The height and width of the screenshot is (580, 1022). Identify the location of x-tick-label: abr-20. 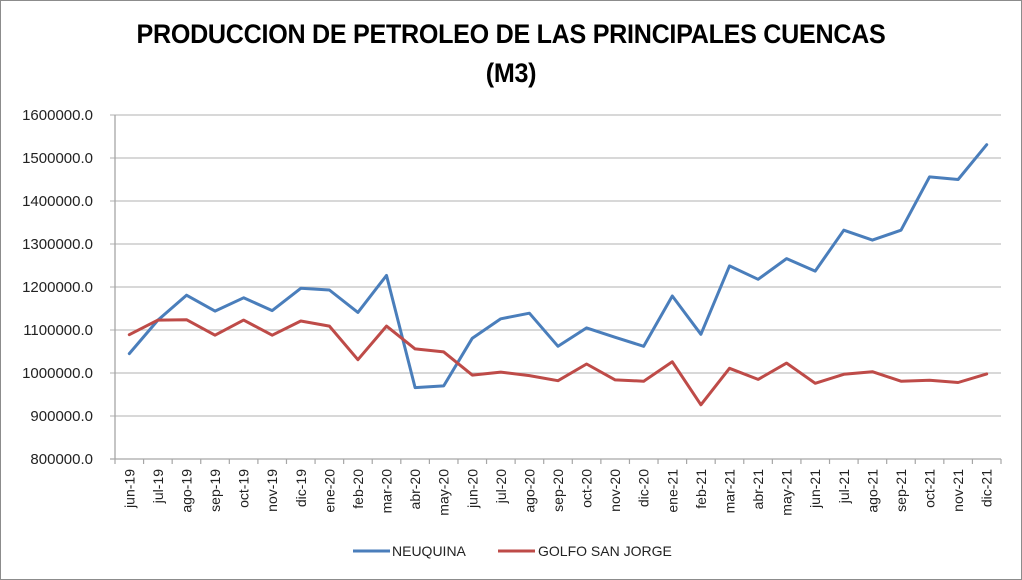
(415, 489).